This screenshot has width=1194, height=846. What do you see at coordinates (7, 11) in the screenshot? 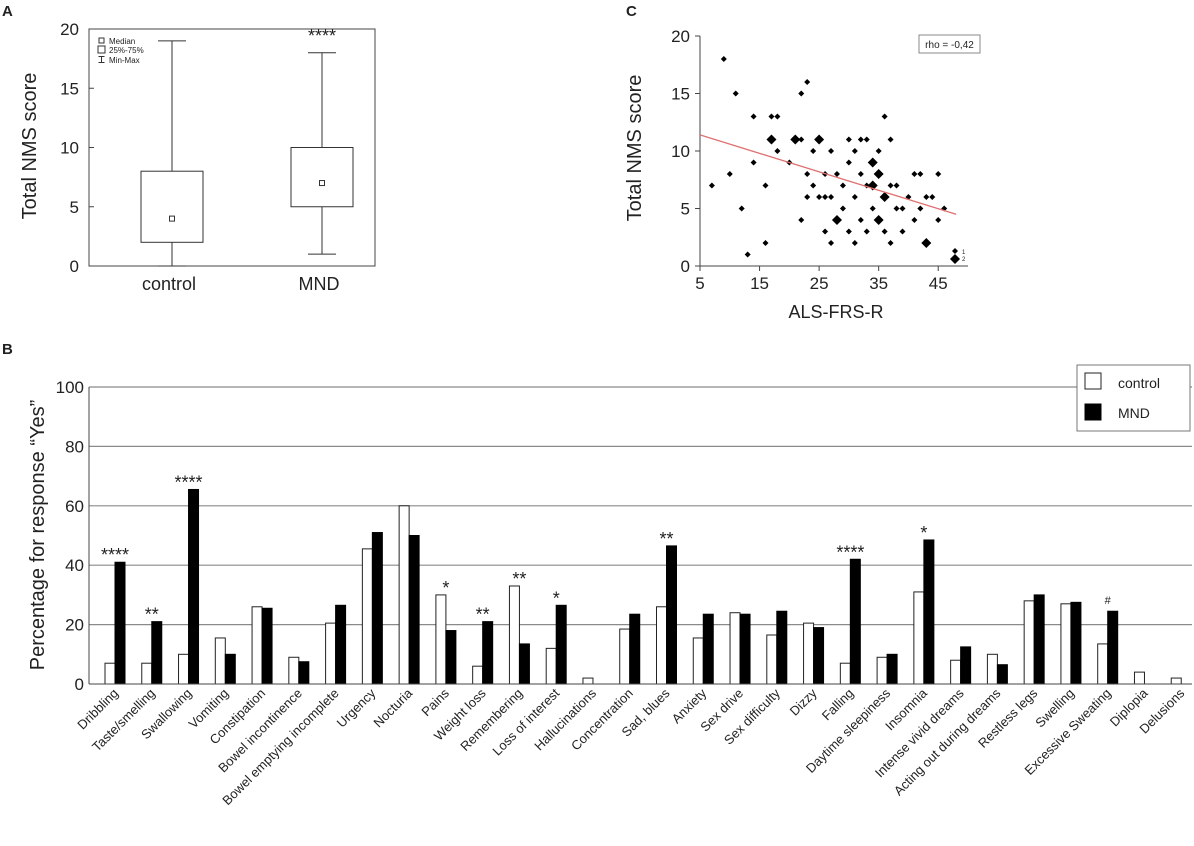
I see `panel-label-a: A` at bounding box center [7, 11].